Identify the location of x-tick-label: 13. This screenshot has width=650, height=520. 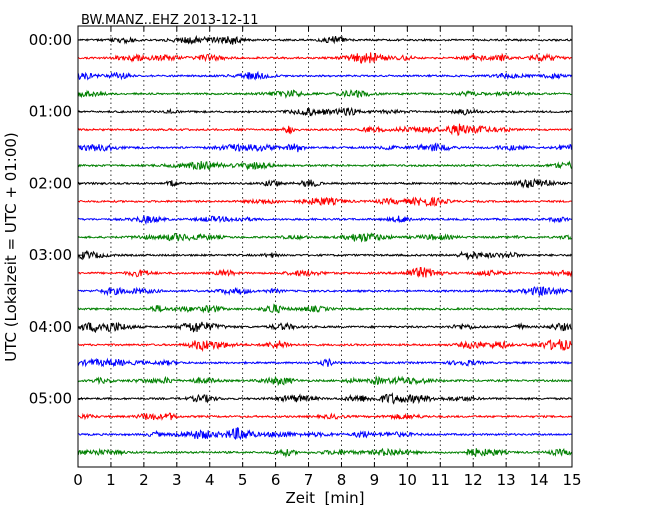
(506, 480).